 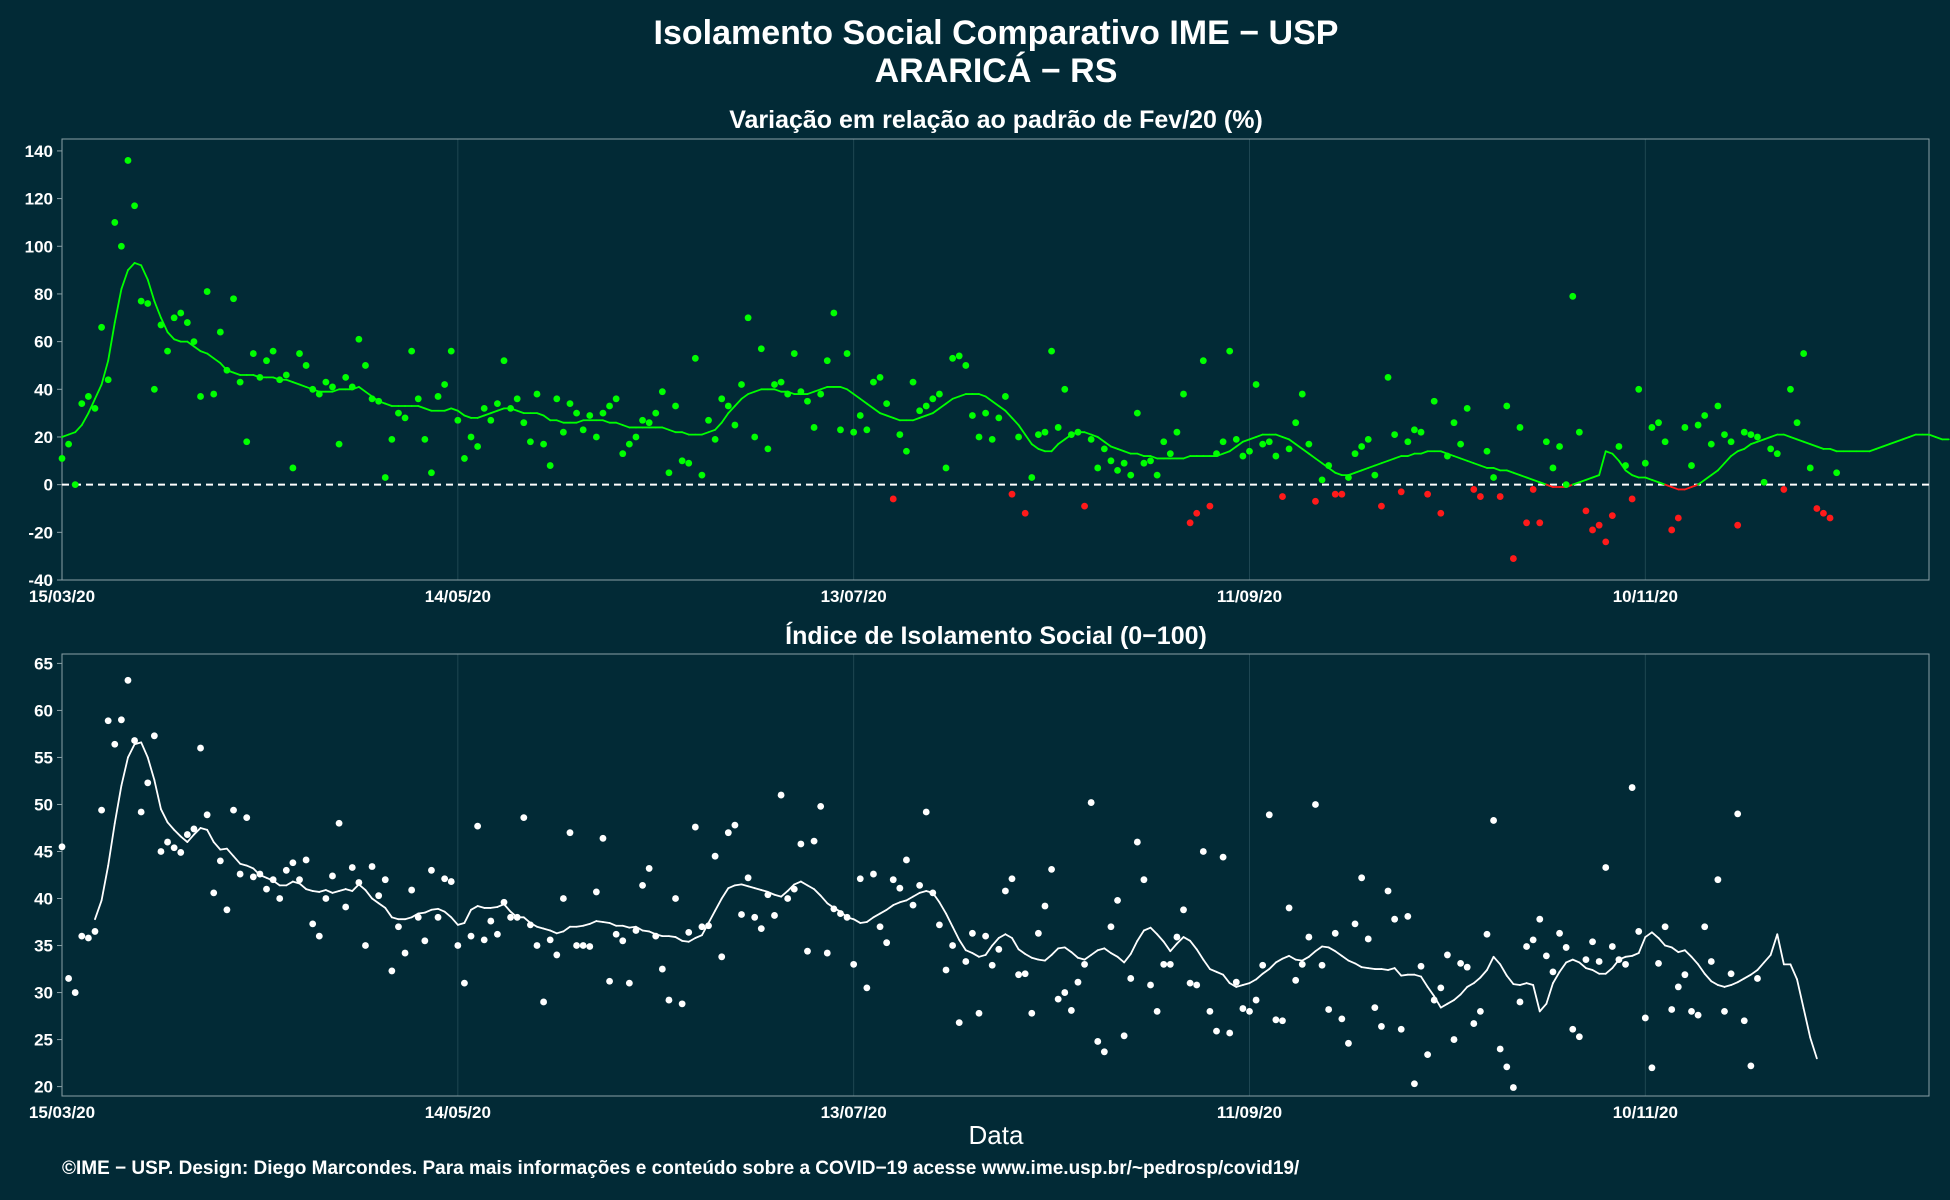 I want to click on y-tick-label: 60, so click(x=43, y=342).